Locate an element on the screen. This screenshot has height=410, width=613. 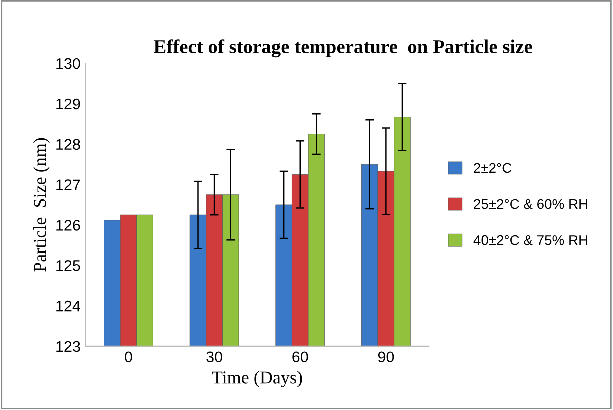
x-tick-label: 60 is located at coordinates (300, 357).